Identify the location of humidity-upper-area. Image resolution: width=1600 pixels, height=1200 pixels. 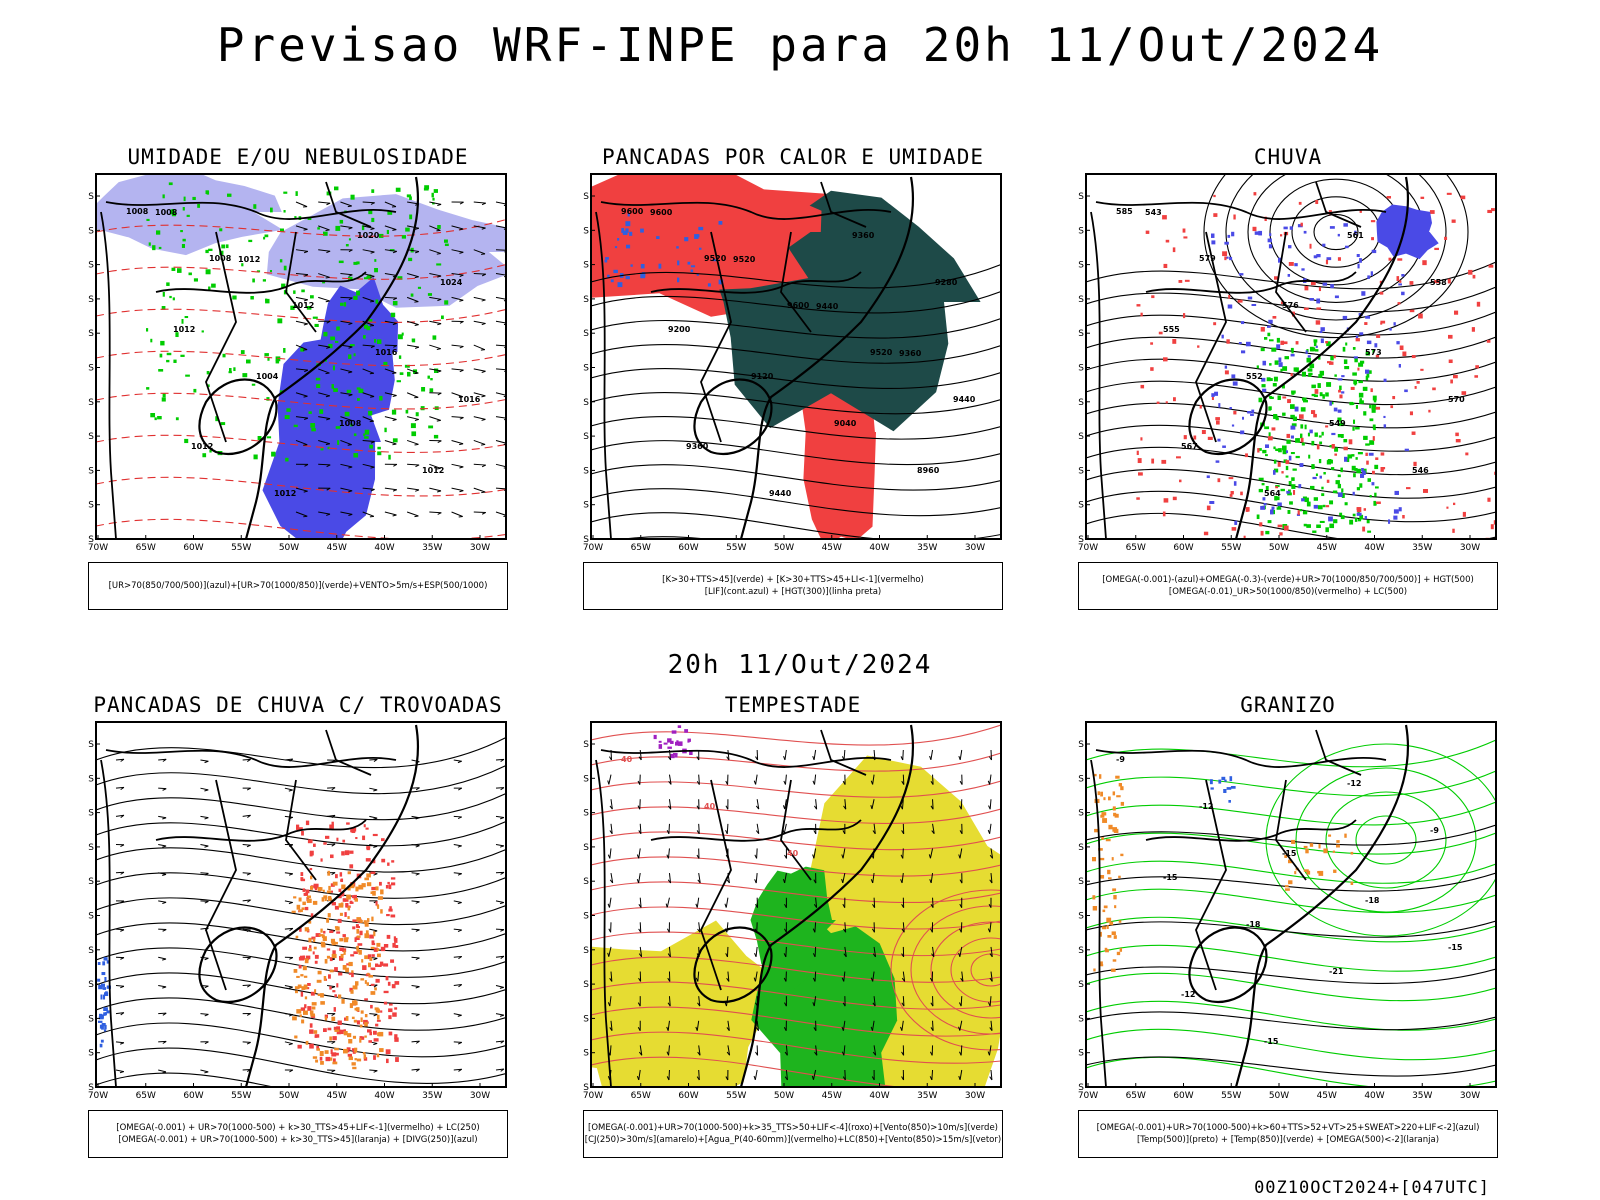
(358, 346).